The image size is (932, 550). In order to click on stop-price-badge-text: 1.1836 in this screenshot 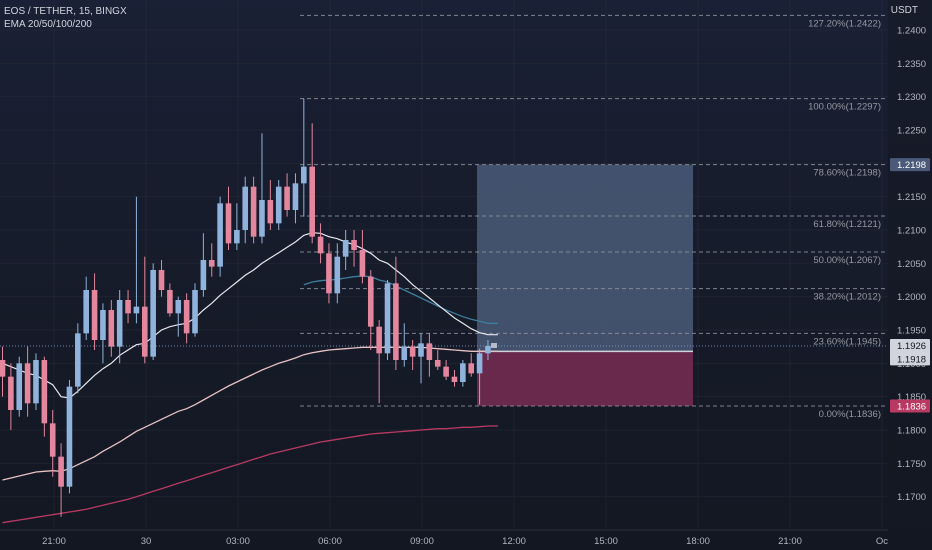, I will do `click(911, 407)`.